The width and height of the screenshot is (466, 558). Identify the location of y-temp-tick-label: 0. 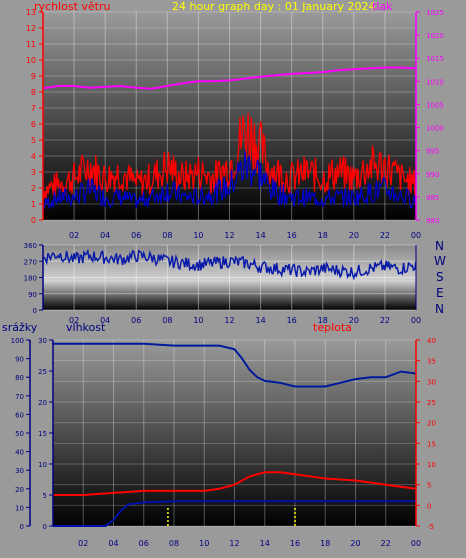
(429, 506).